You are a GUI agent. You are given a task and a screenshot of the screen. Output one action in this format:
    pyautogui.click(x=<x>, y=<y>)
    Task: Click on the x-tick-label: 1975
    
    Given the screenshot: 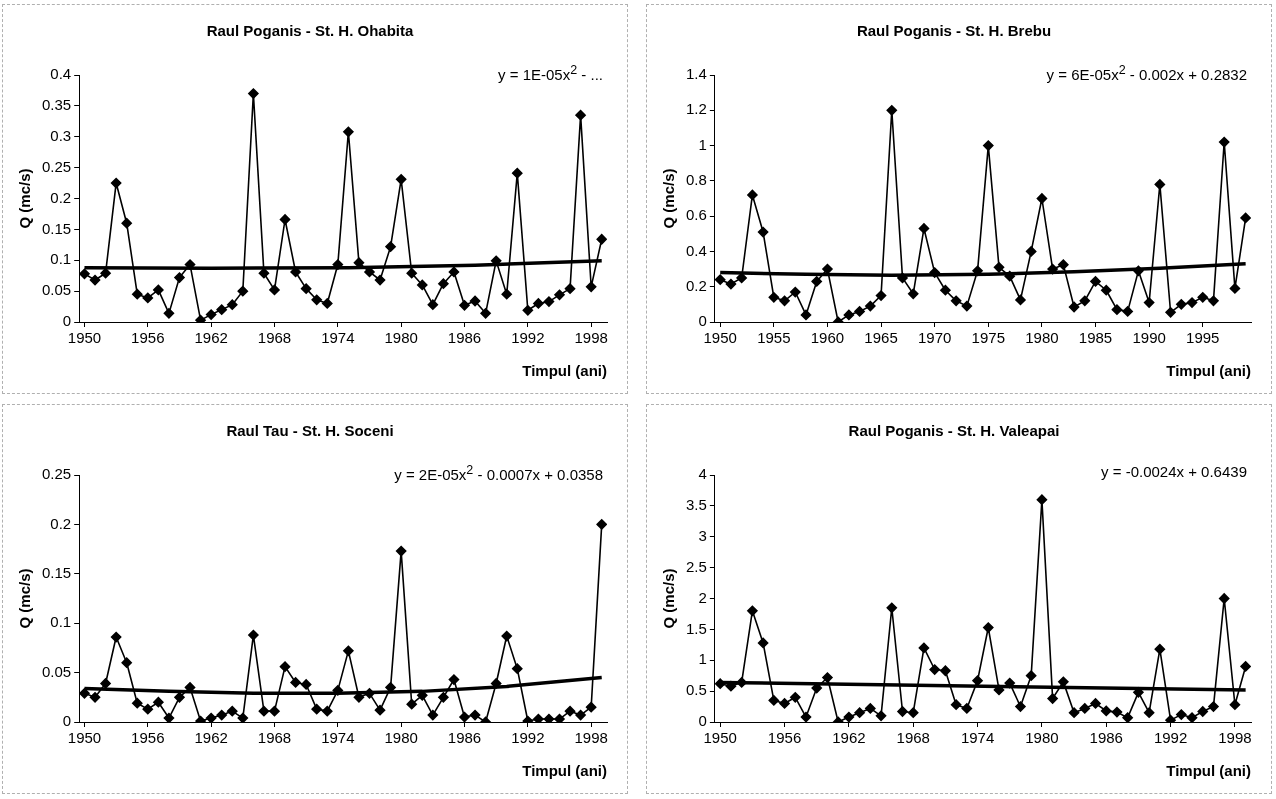 What is the action you would take?
    pyautogui.click(x=988, y=338)
    